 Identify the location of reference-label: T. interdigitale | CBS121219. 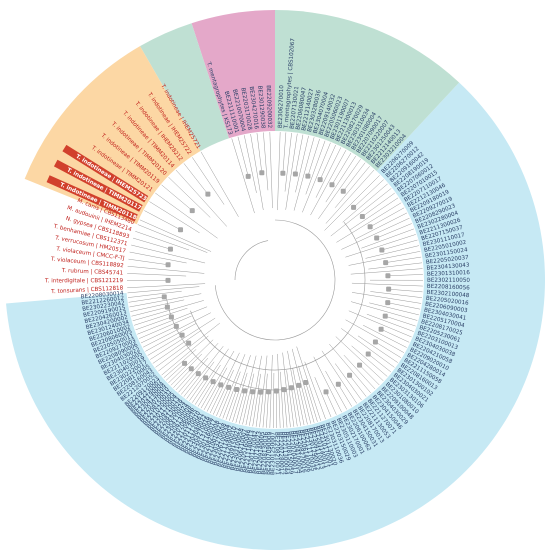
(84, 281).